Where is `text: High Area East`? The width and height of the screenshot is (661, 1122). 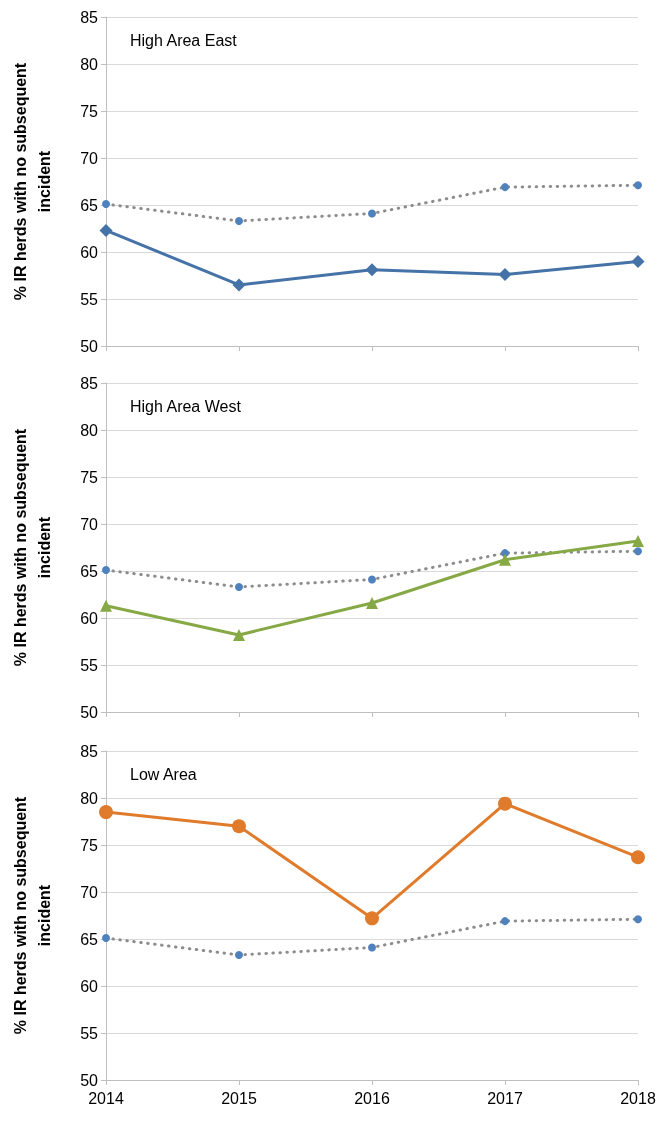 text: High Area East is located at coordinates (184, 40).